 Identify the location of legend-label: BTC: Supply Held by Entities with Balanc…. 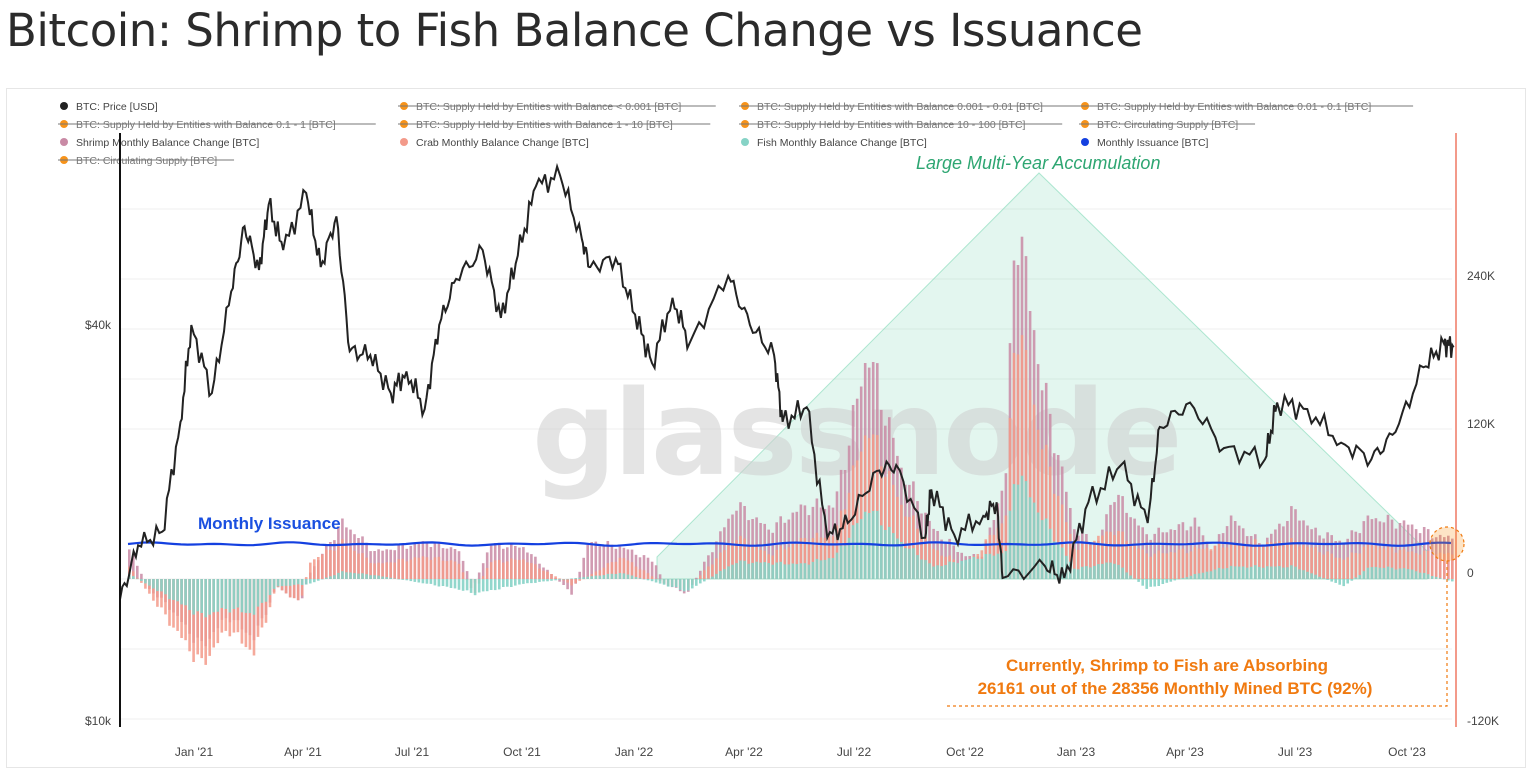
(548, 107).